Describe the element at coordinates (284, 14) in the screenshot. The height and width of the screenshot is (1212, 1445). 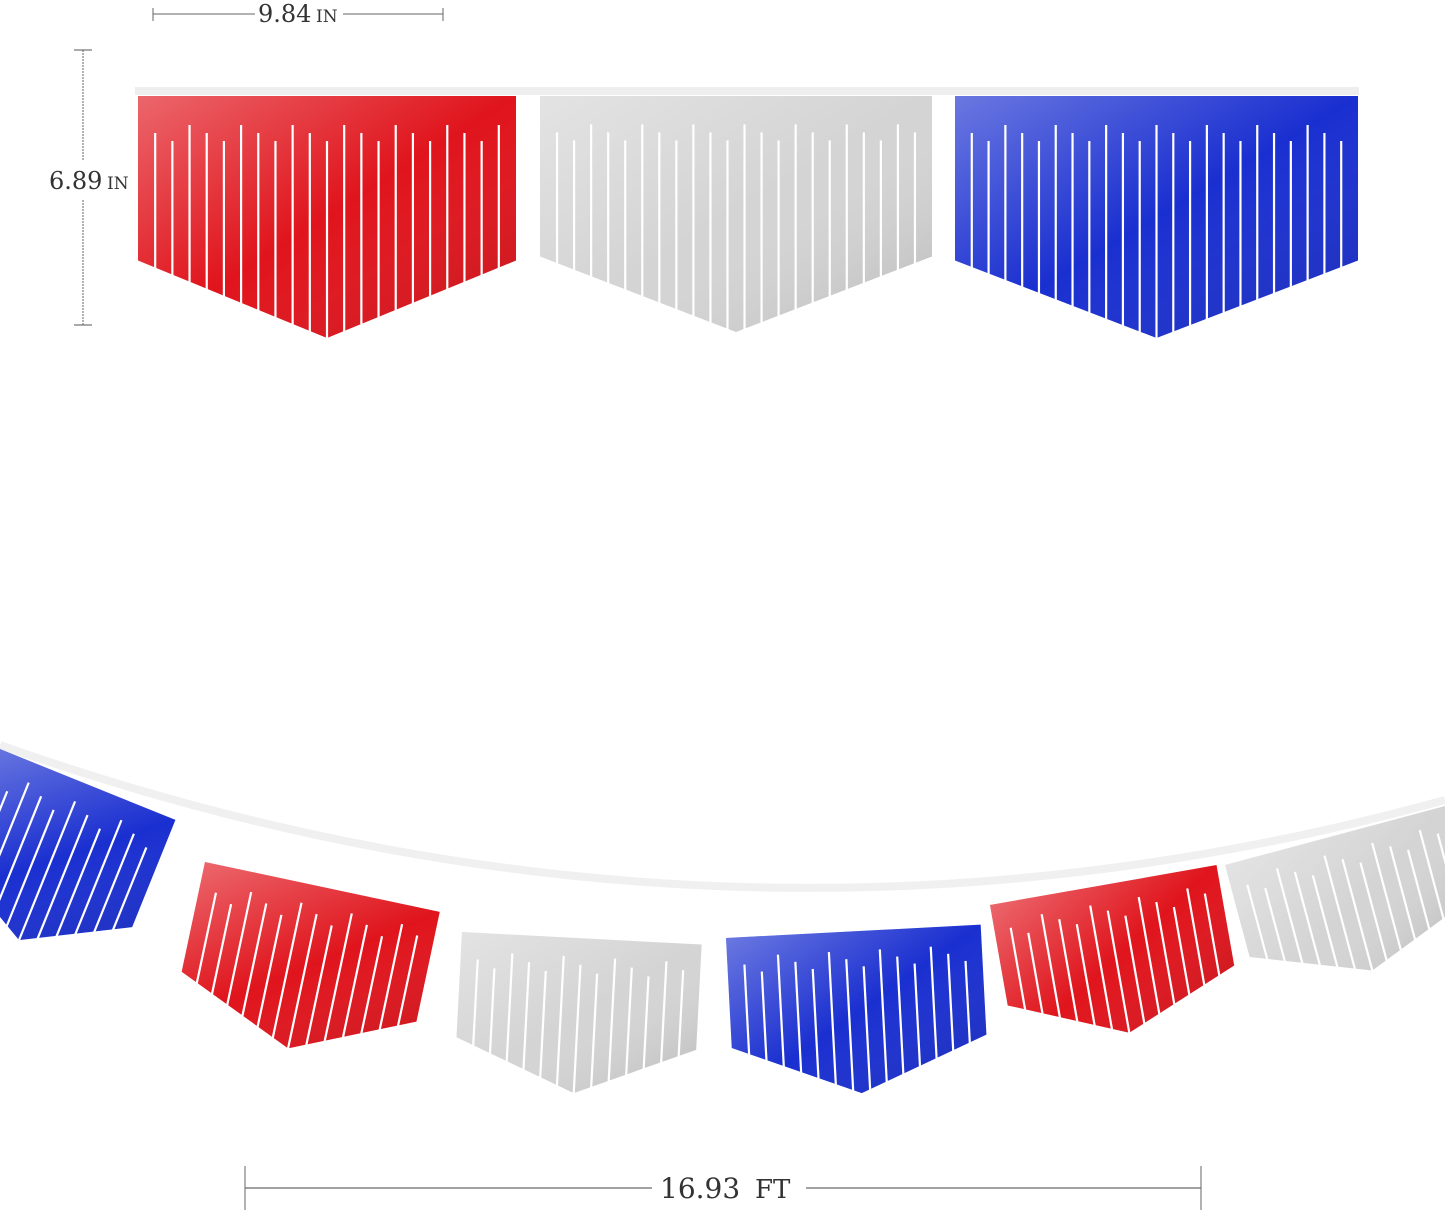
I see `width-value: 9.84` at that location.